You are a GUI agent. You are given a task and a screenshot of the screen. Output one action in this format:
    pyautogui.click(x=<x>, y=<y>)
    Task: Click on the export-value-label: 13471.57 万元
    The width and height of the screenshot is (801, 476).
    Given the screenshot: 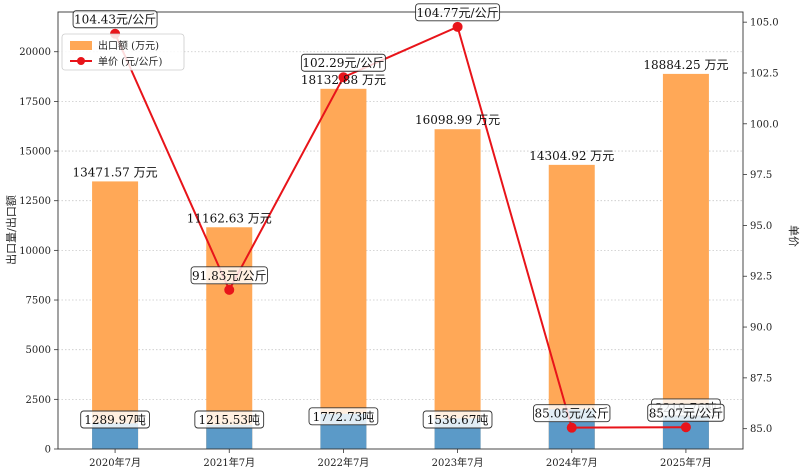 What is the action you would take?
    pyautogui.click(x=115, y=172)
    